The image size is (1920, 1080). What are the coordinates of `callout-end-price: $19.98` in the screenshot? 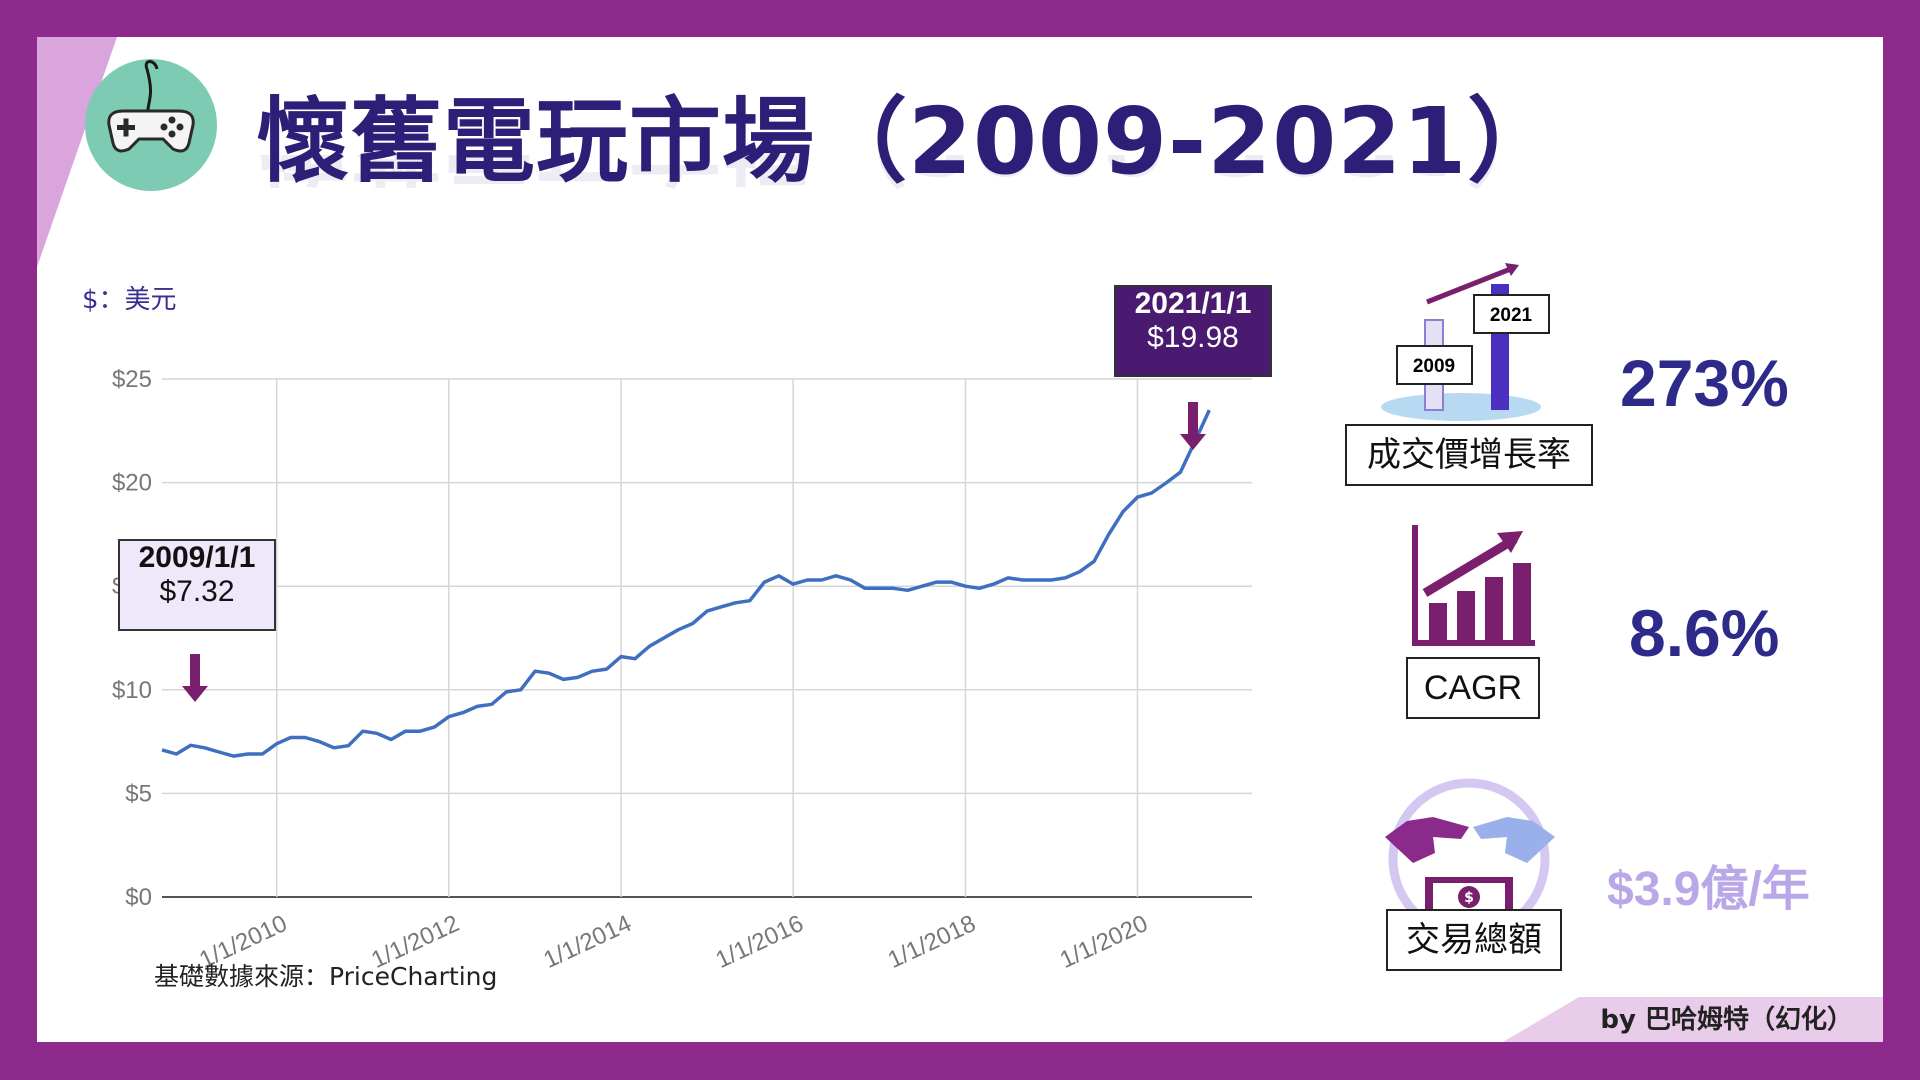 It's located at (1193, 337).